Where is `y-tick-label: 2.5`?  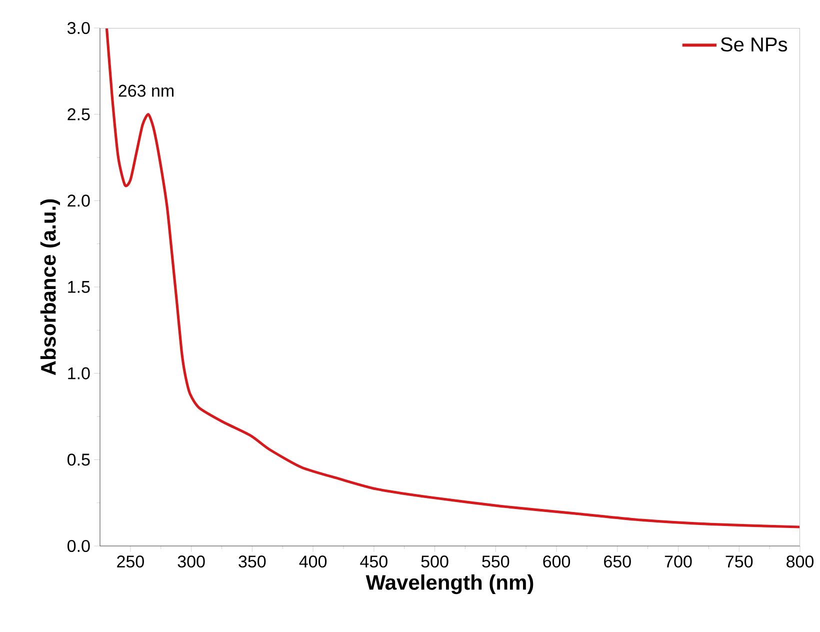 y-tick-label: 2.5 is located at coordinates (79, 114).